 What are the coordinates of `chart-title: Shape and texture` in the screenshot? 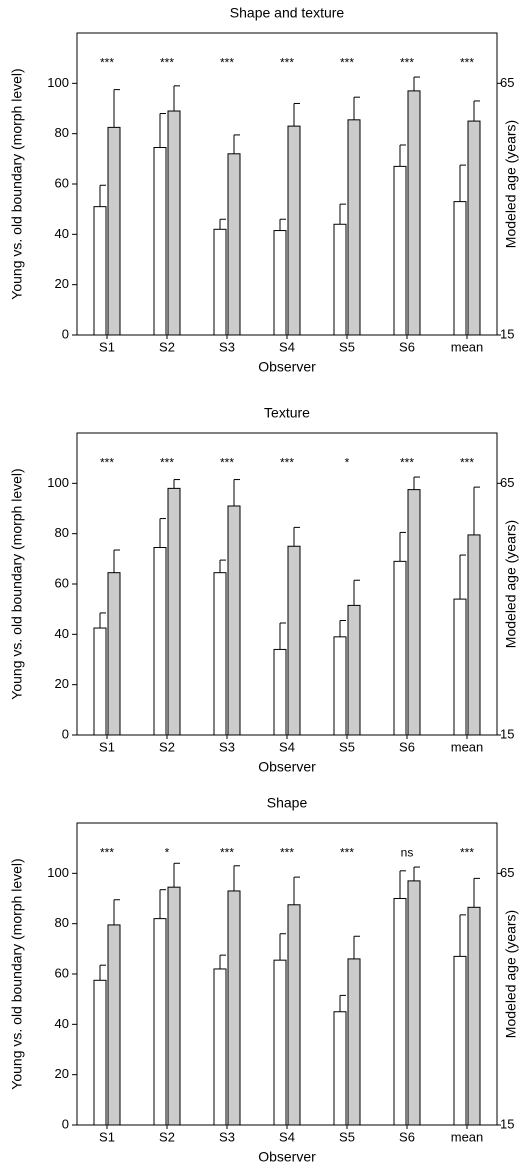 It's located at (287, 13).